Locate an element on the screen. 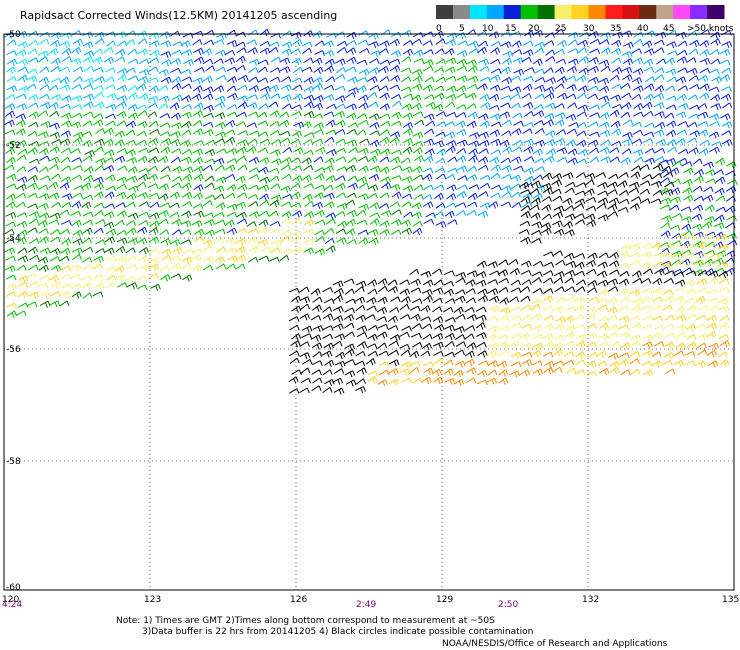 Image resolution: width=740 pixels, height=650 pixels. legend-swatch is located at coordinates (563, 12).